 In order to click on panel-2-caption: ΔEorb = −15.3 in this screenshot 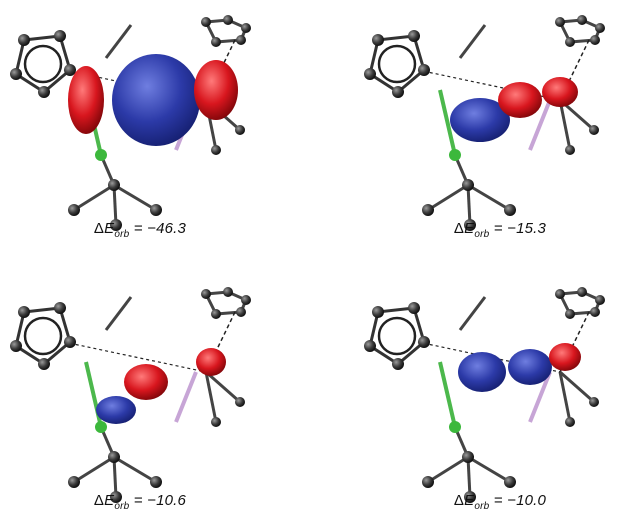, I will do `click(500, 230)`.